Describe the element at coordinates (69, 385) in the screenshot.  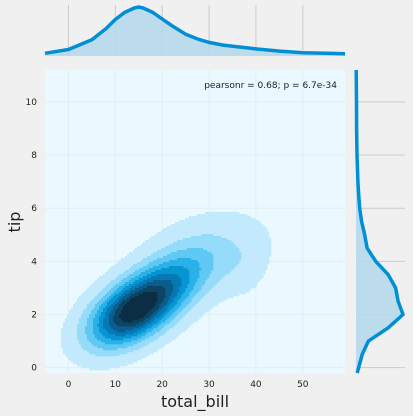
I see `x-tick-label: 0` at that location.